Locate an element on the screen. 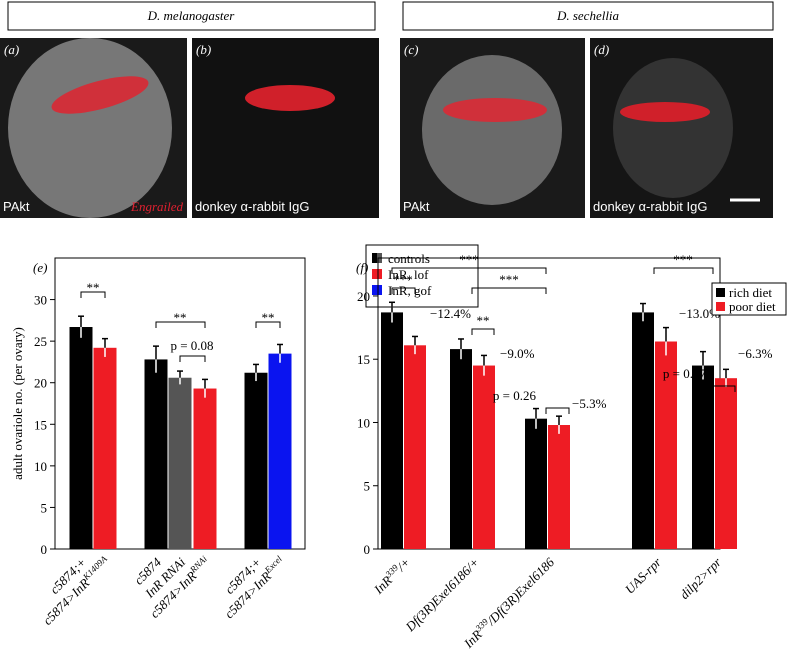  header: D. sechellia is located at coordinates (588, 15).